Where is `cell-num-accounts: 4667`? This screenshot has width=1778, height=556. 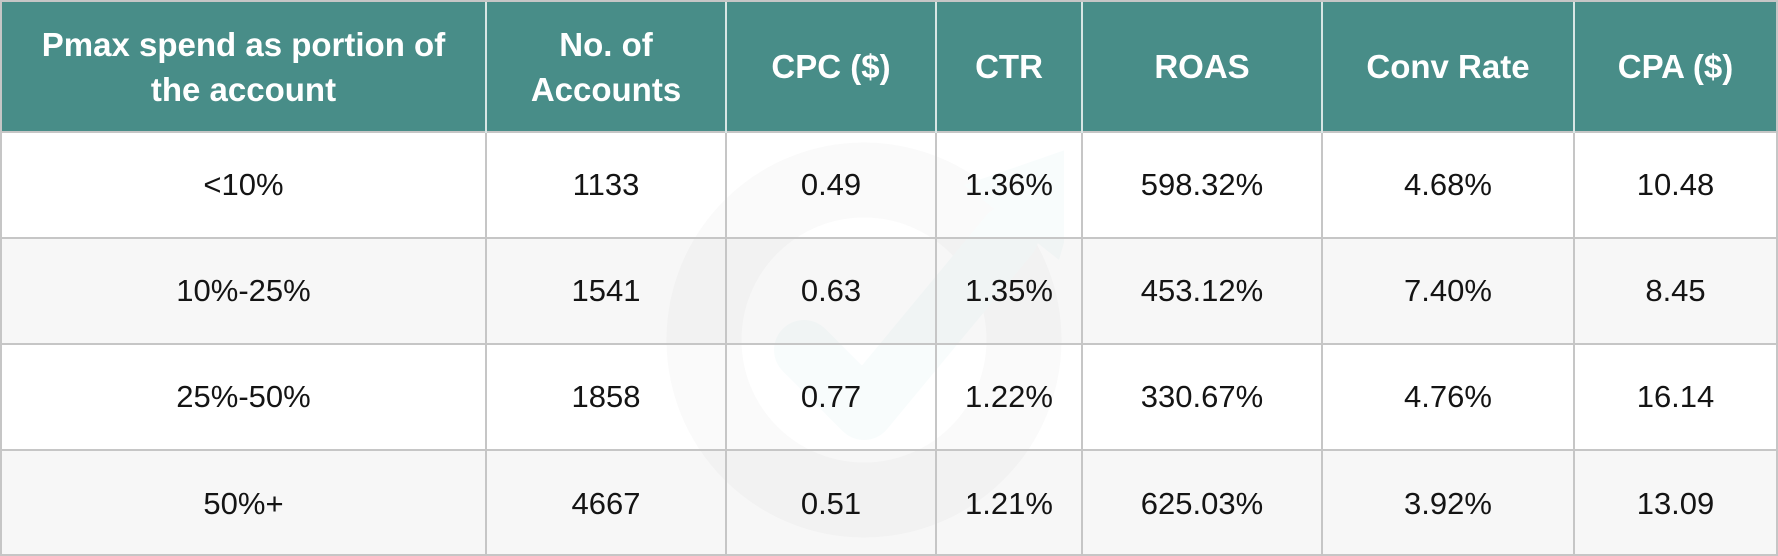 cell-num-accounts: 4667 is located at coordinates (606, 501).